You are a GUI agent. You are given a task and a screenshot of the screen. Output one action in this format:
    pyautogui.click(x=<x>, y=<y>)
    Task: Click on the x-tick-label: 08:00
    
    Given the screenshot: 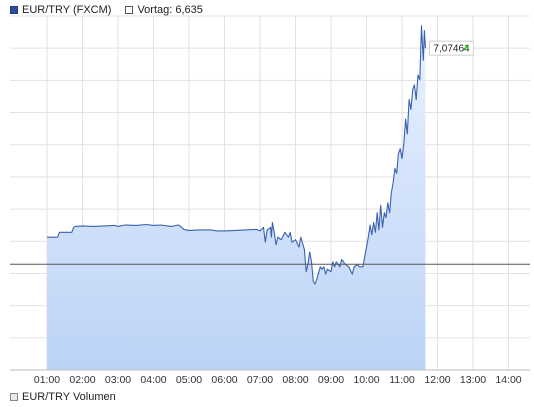 What is the action you would take?
    pyautogui.click(x=295, y=380)
    